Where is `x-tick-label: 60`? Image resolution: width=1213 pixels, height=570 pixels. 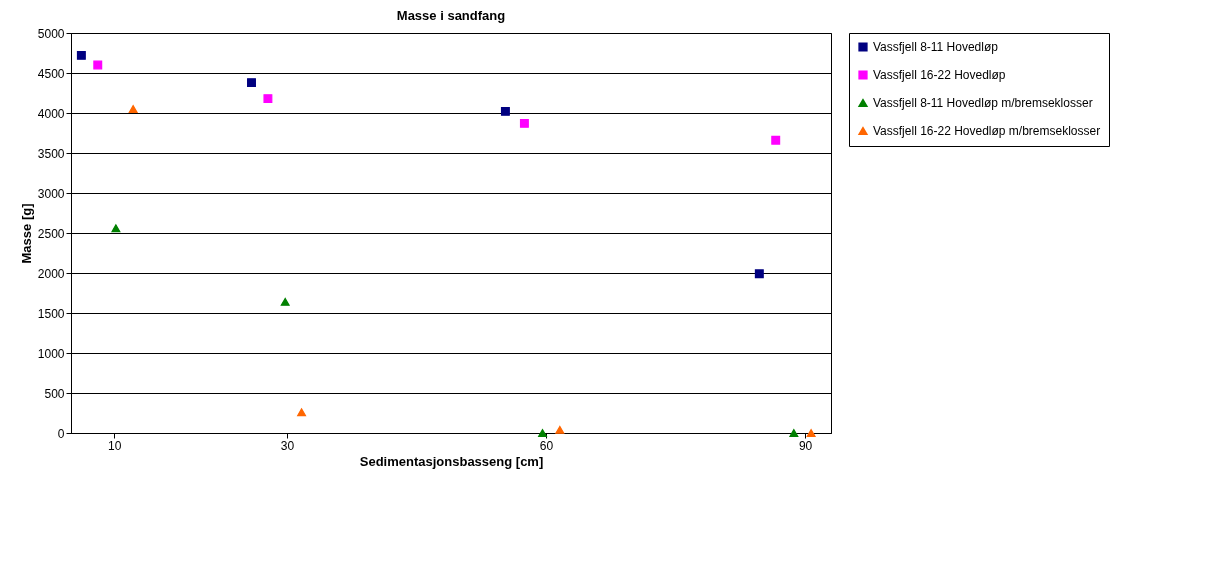 x-tick-label: 60 is located at coordinates (546, 445).